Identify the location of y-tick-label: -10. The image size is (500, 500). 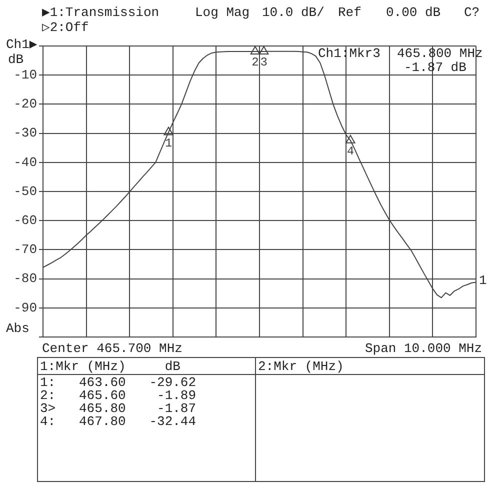
(25, 75).